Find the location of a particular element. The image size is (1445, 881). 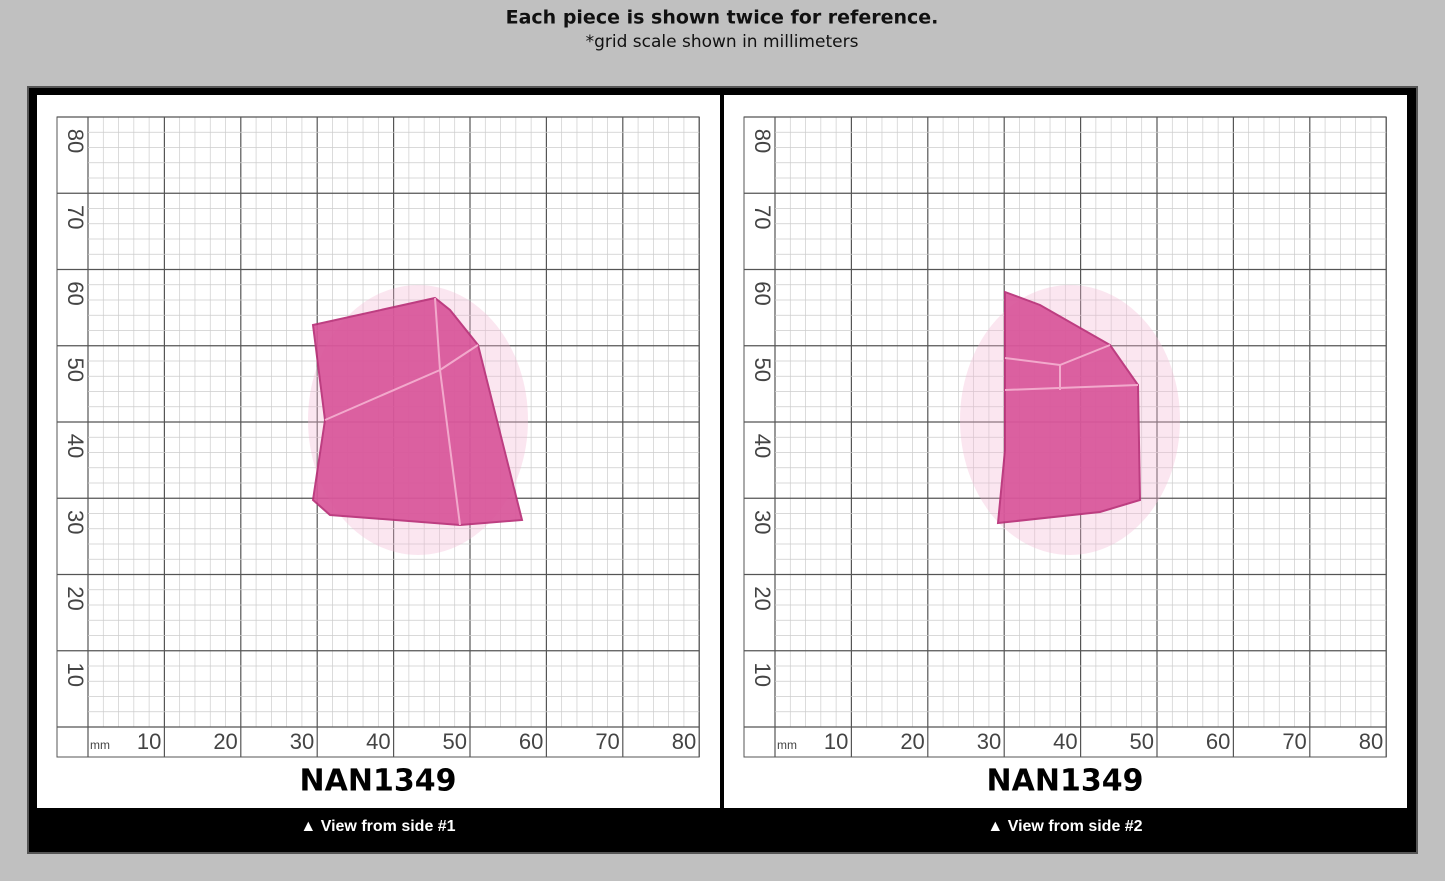

view-caption: ▲ View from side #1 is located at coordinates (377, 826).